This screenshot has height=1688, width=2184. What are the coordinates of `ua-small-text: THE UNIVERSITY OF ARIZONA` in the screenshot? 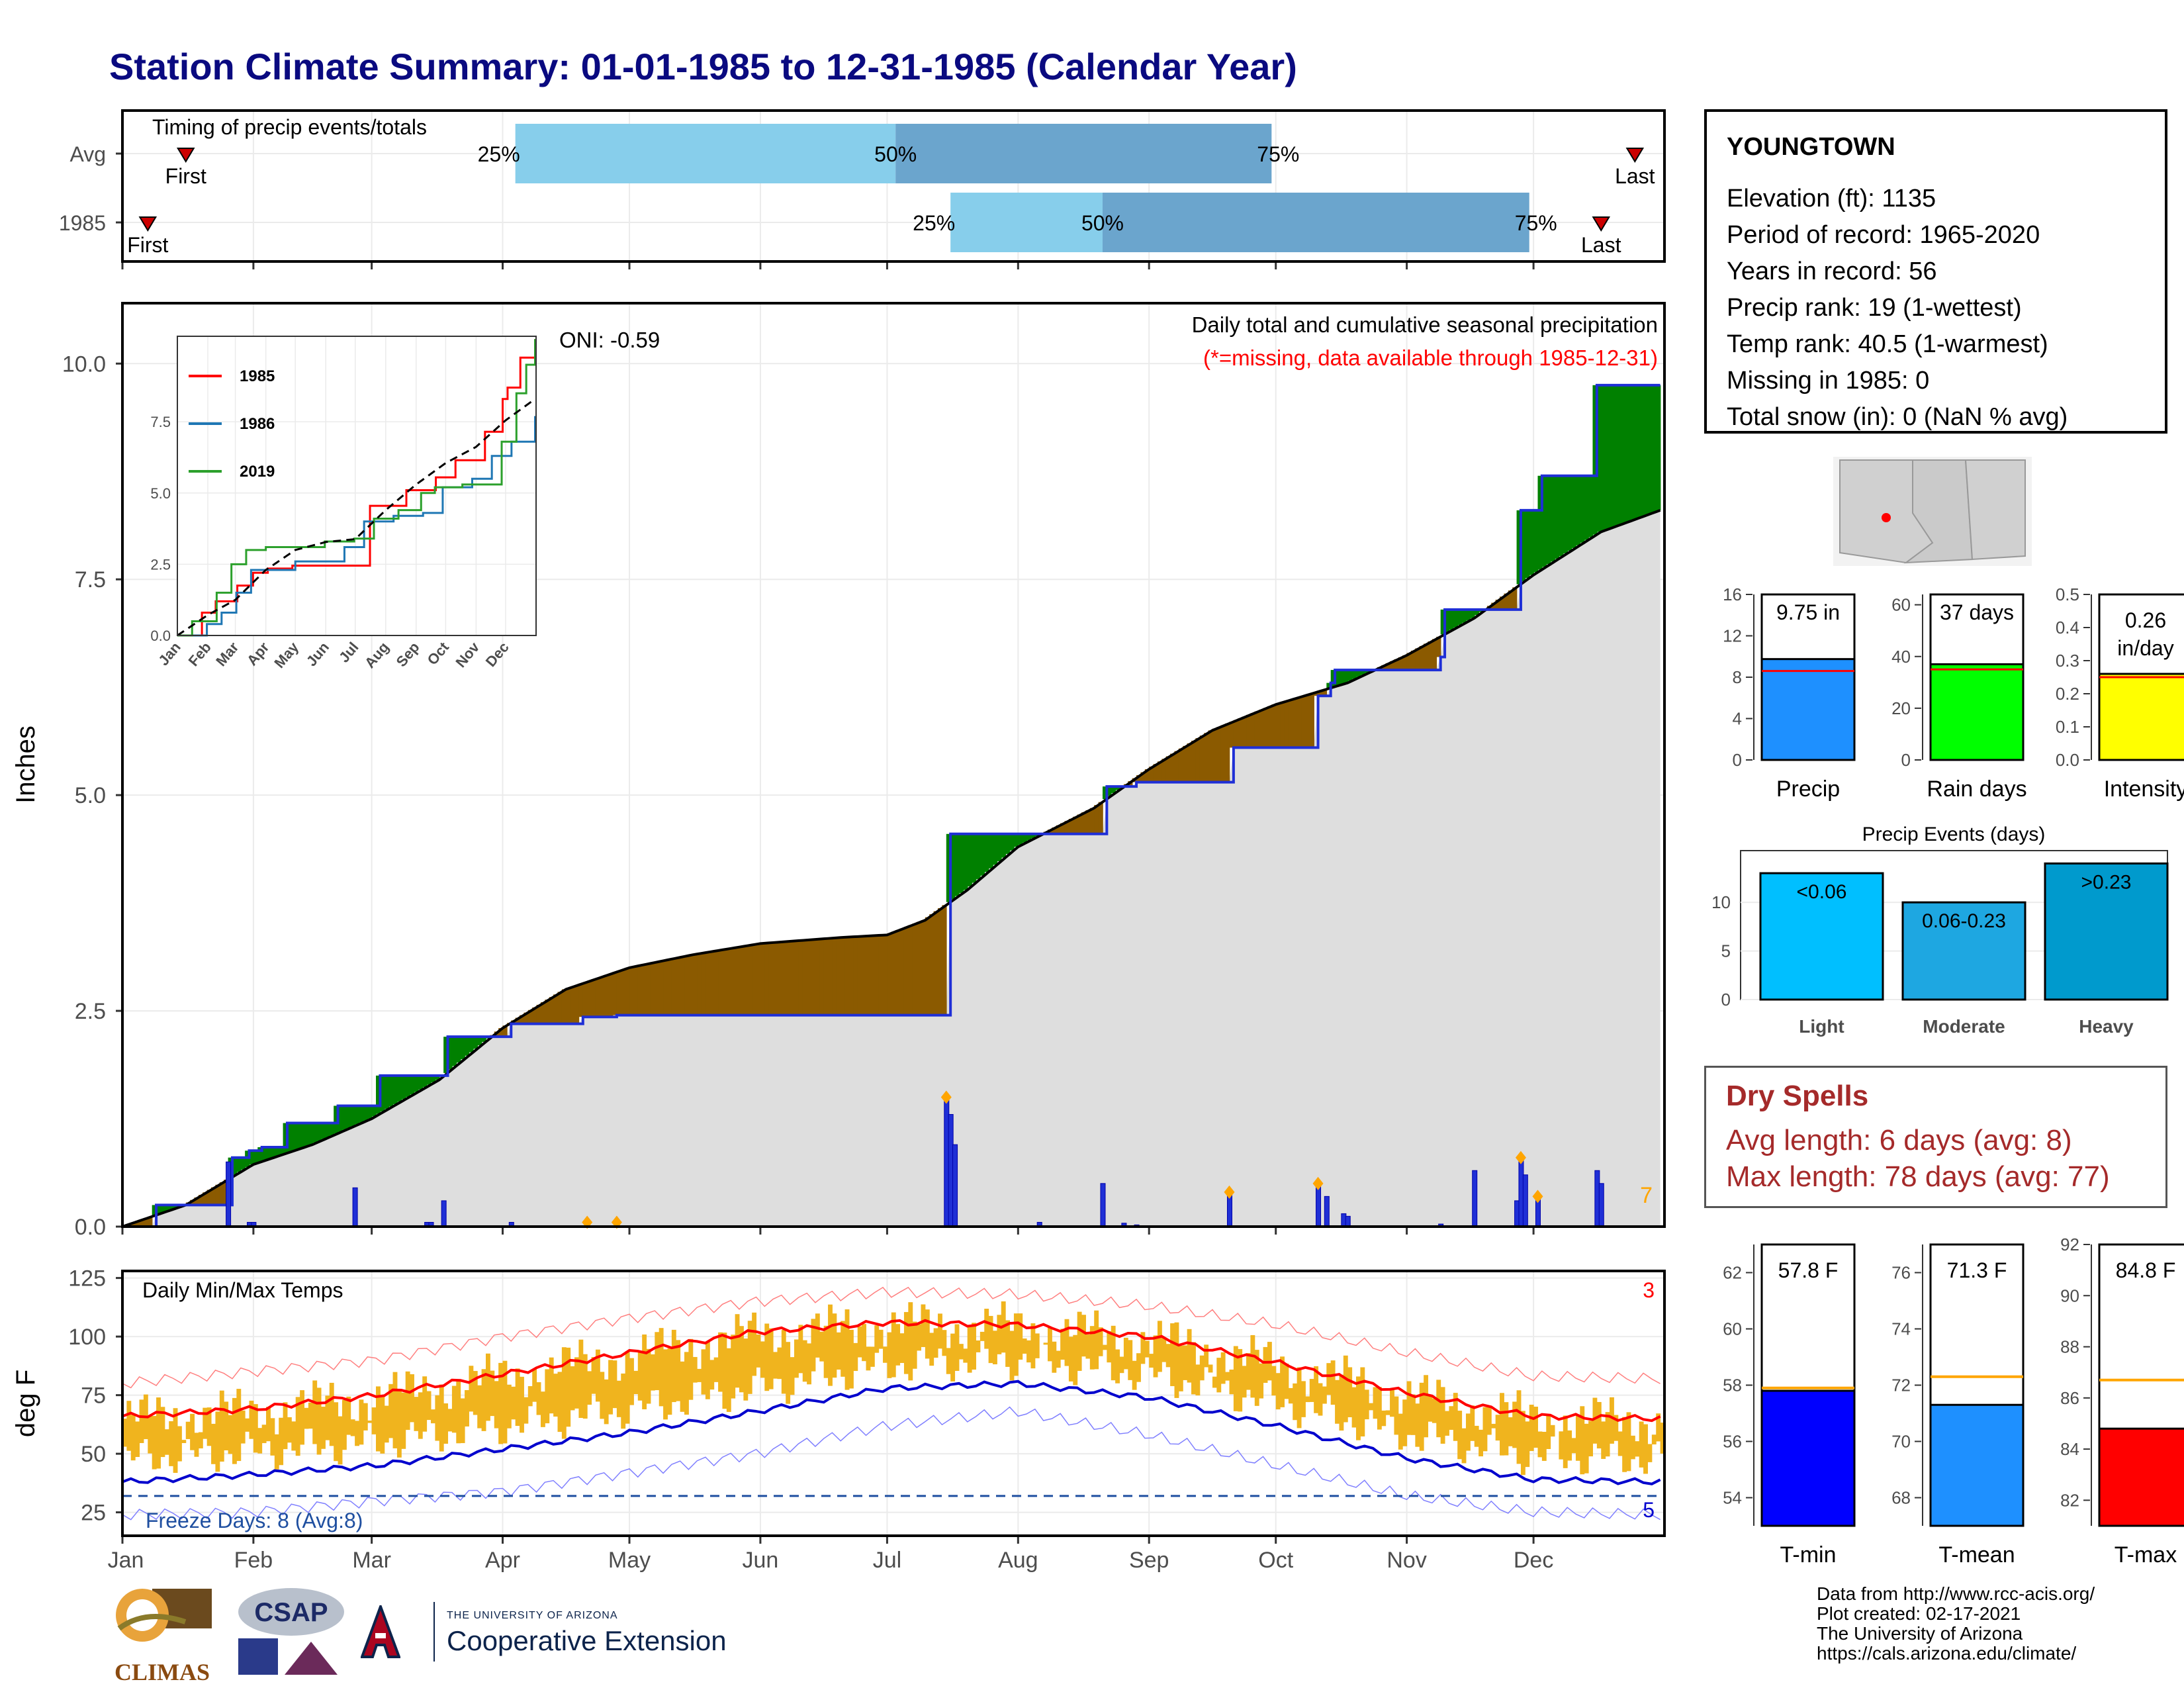 It's located at (532, 1615).